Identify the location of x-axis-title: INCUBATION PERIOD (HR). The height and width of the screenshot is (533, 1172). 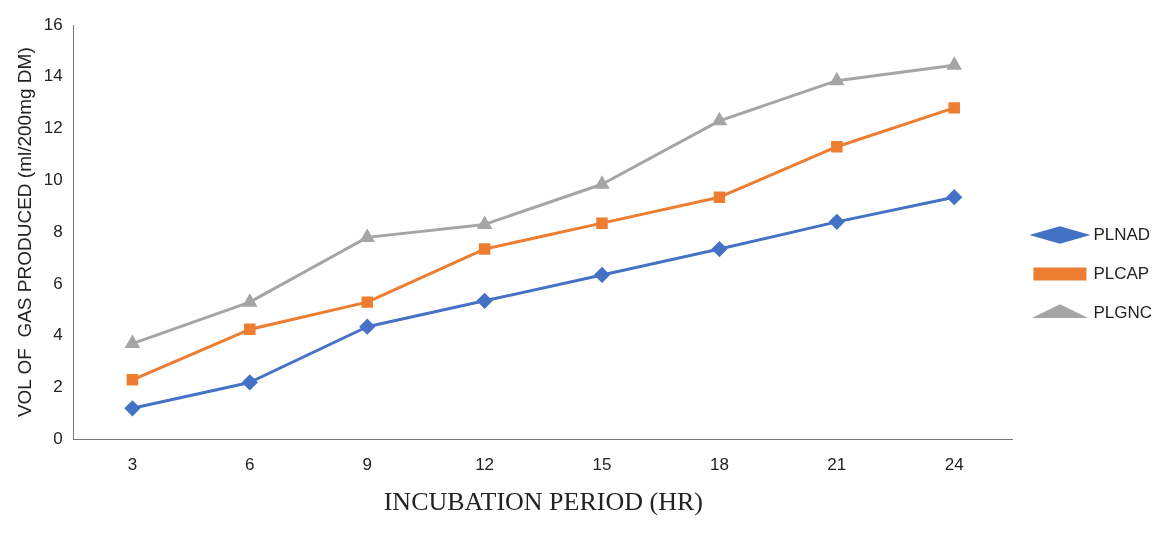
(543, 502).